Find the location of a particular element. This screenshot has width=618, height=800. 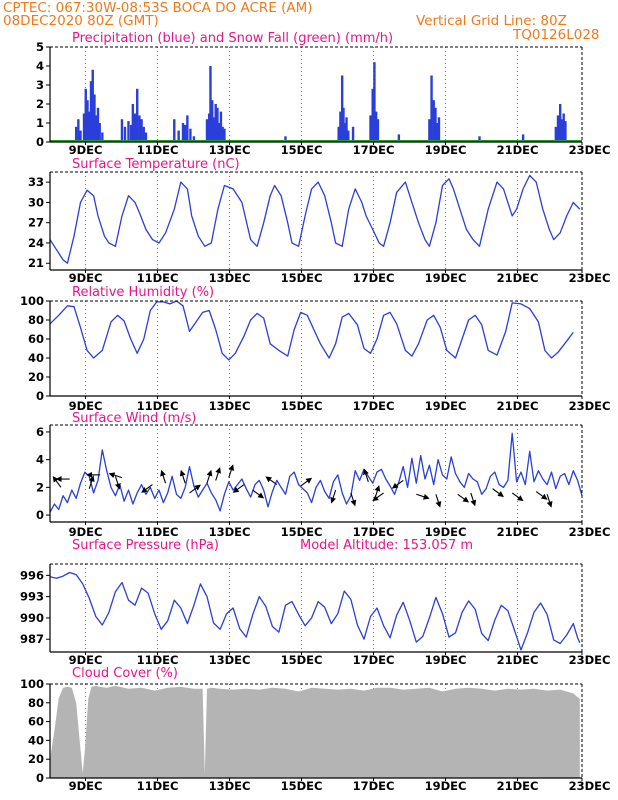

temp-title: Surface Temperature (nC) is located at coordinates (156, 164).